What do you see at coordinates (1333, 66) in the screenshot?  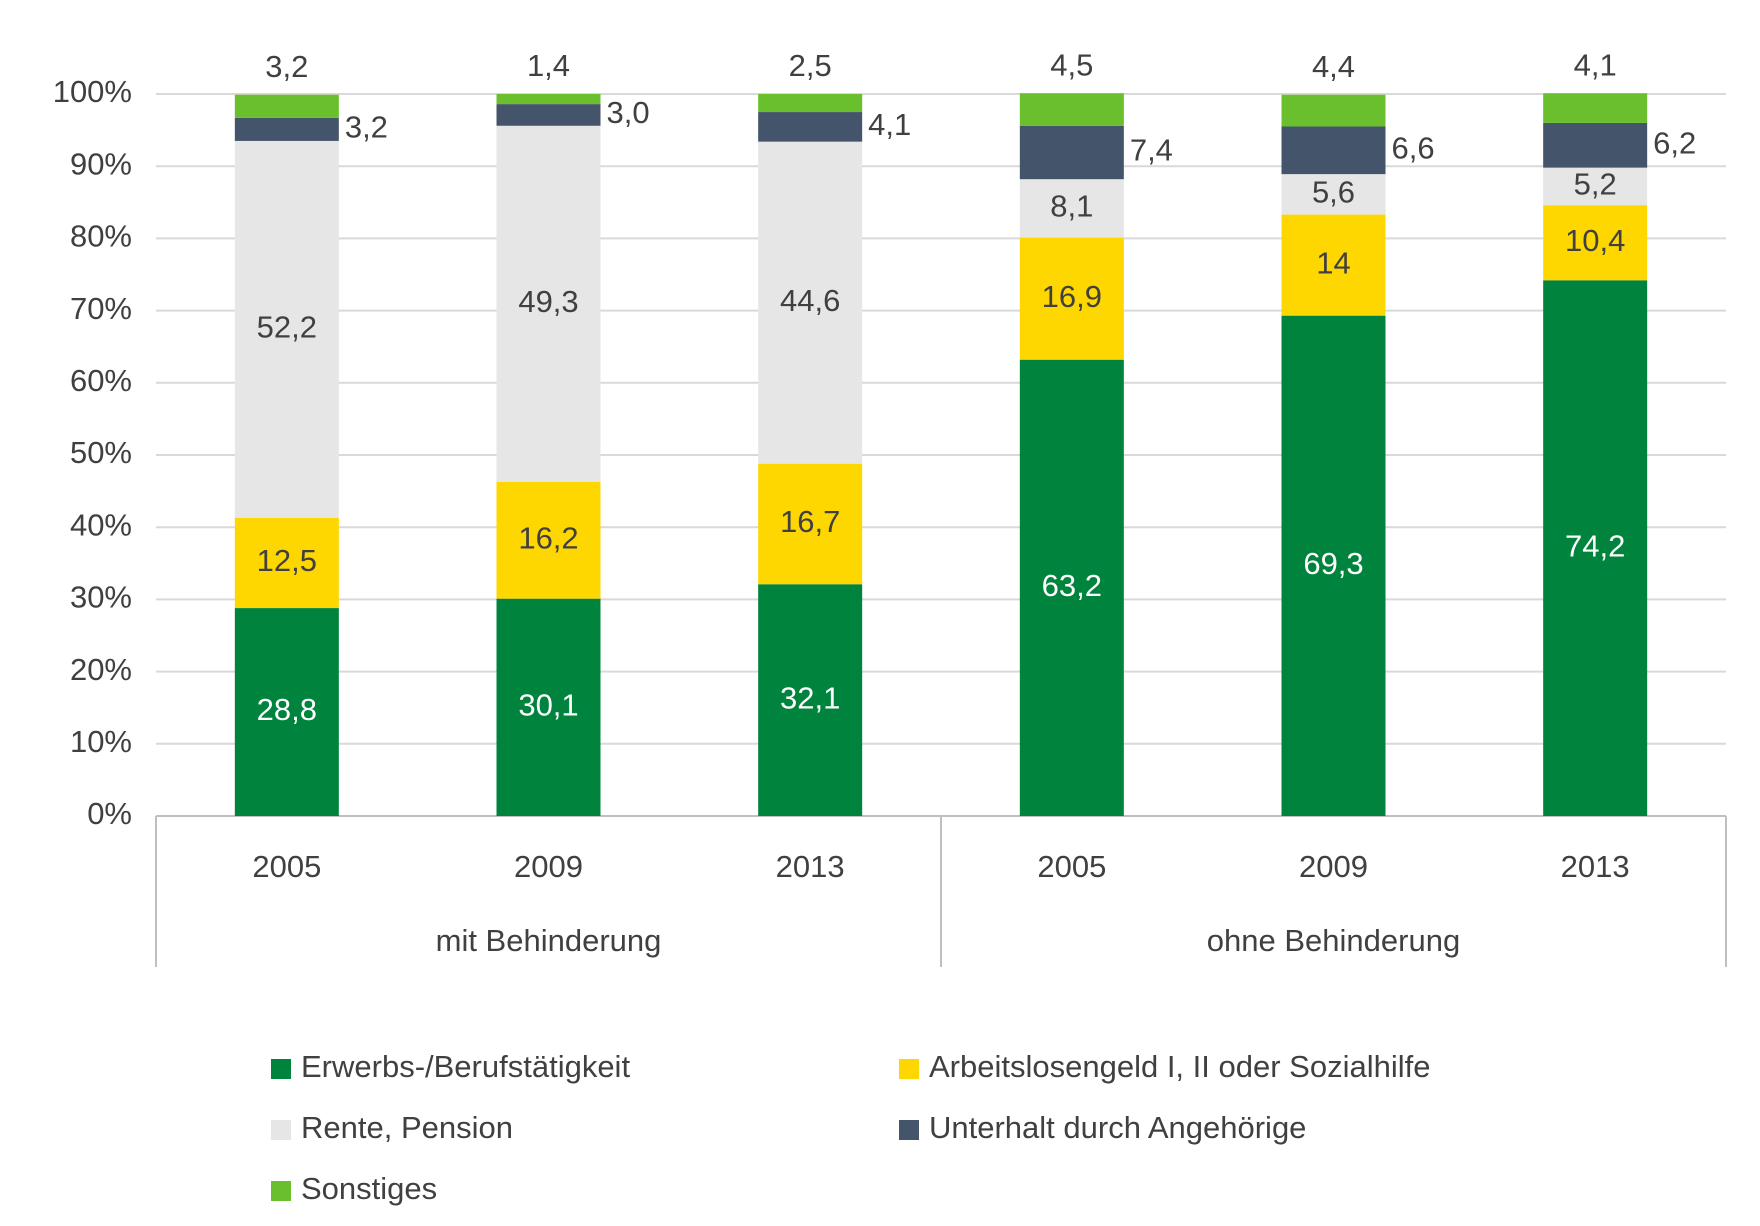 I see `data-label: 4,4` at bounding box center [1333, 66].